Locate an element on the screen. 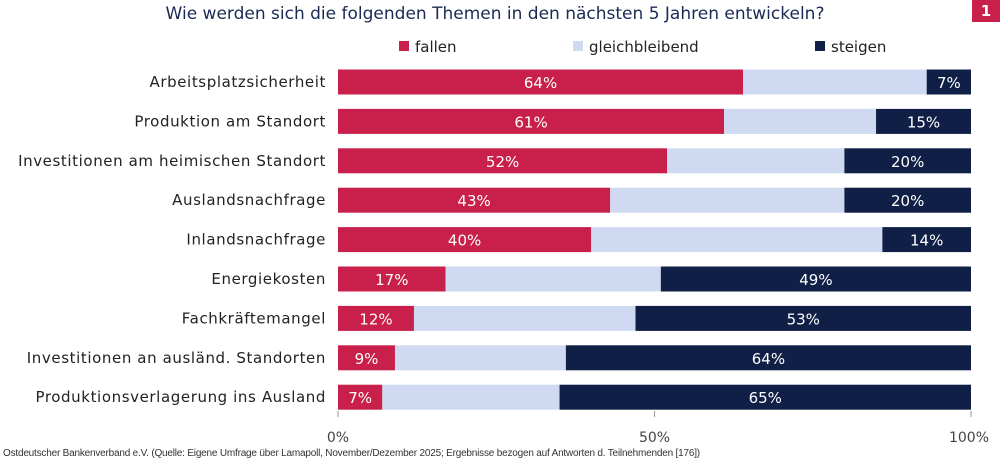  data-label-fallen: 17% is located at coordinates (391, 280).